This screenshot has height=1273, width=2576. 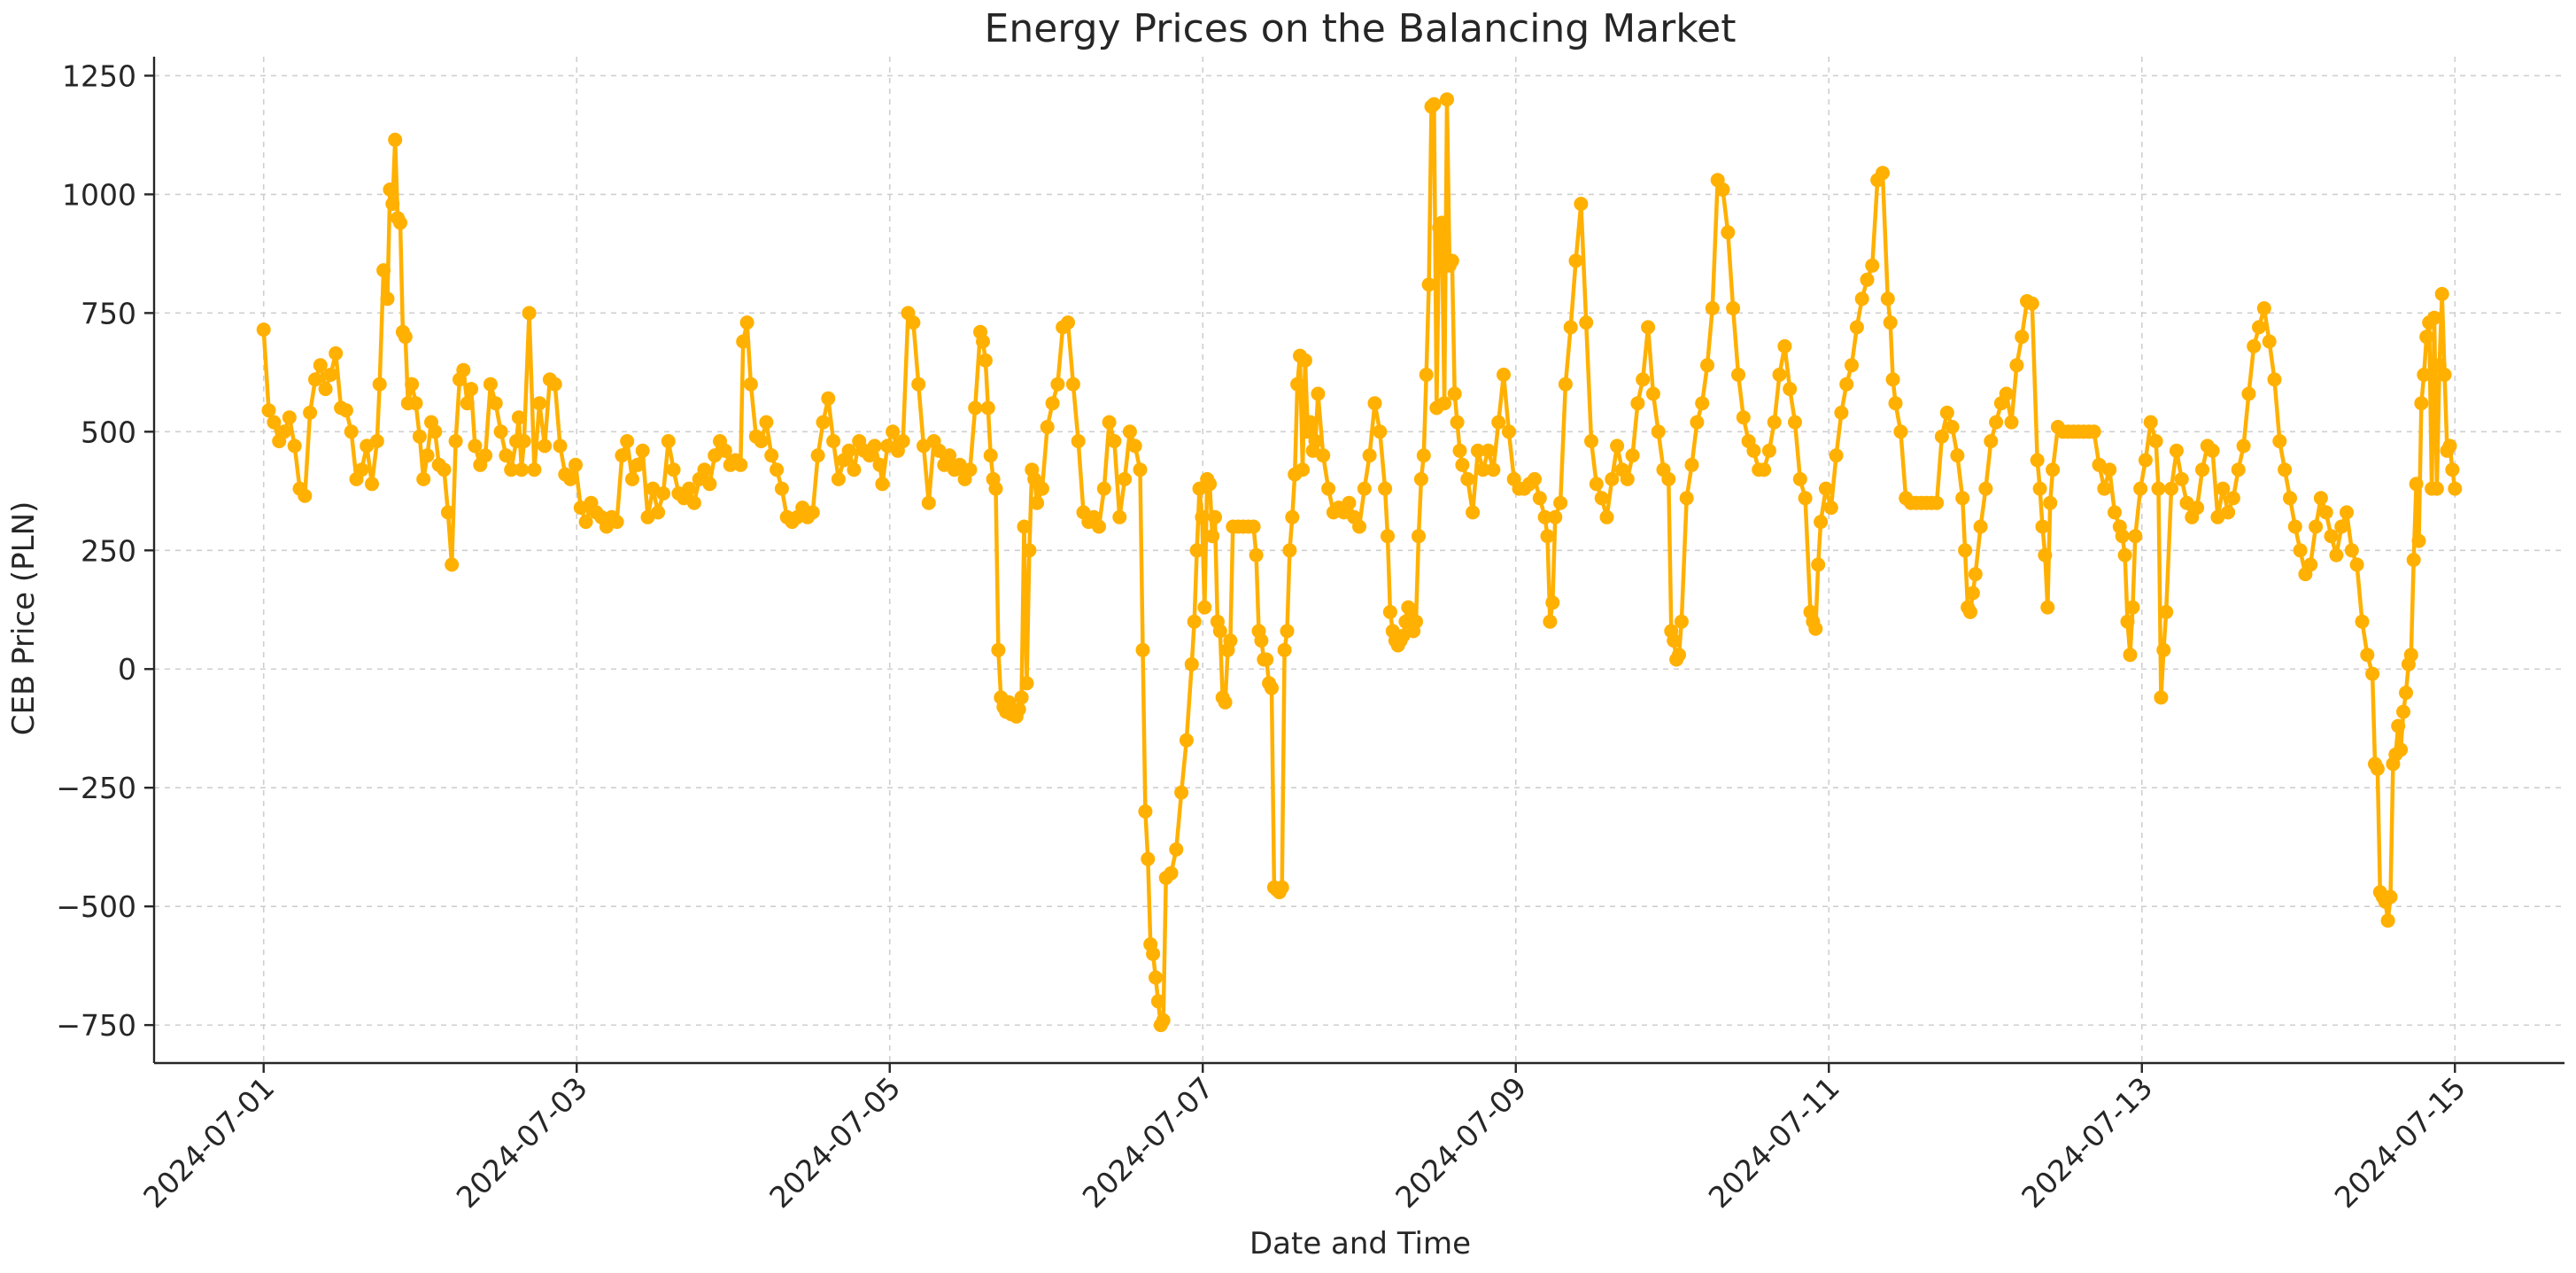 I want to click on chart-title: Energy Prices on the Balancing Market, so click(x=1361, y=28).